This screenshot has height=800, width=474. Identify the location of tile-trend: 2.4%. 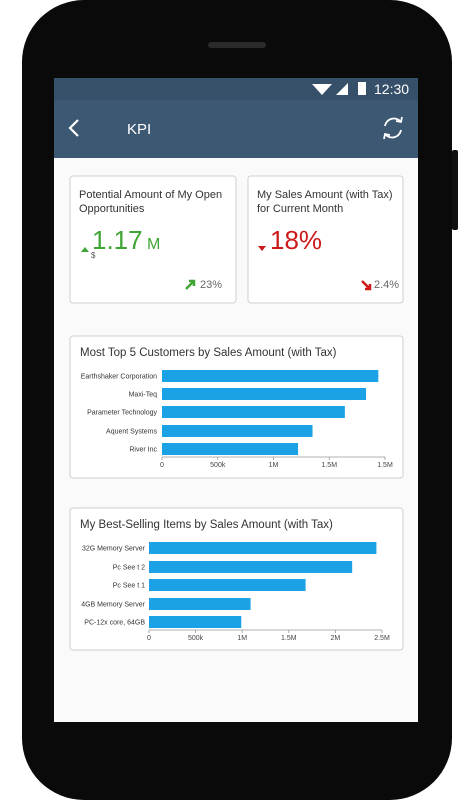
(386, 285).